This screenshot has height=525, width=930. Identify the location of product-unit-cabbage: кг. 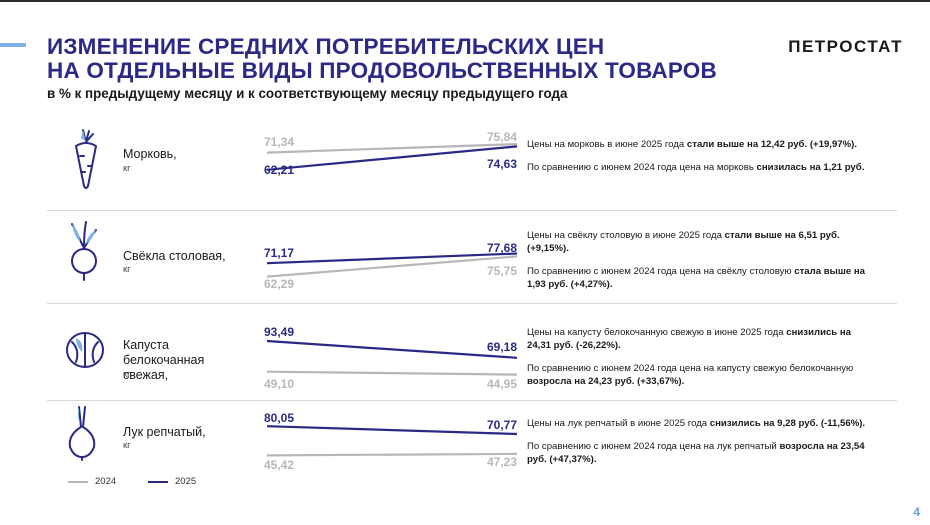
(127, 374).